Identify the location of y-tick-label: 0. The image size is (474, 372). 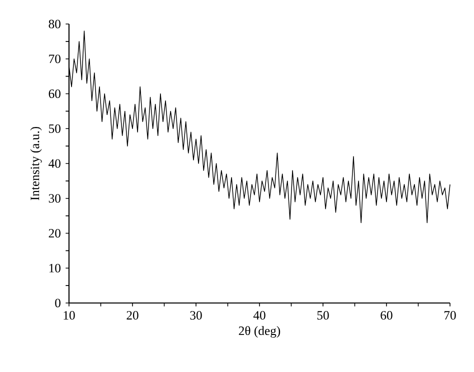
(57, 303).